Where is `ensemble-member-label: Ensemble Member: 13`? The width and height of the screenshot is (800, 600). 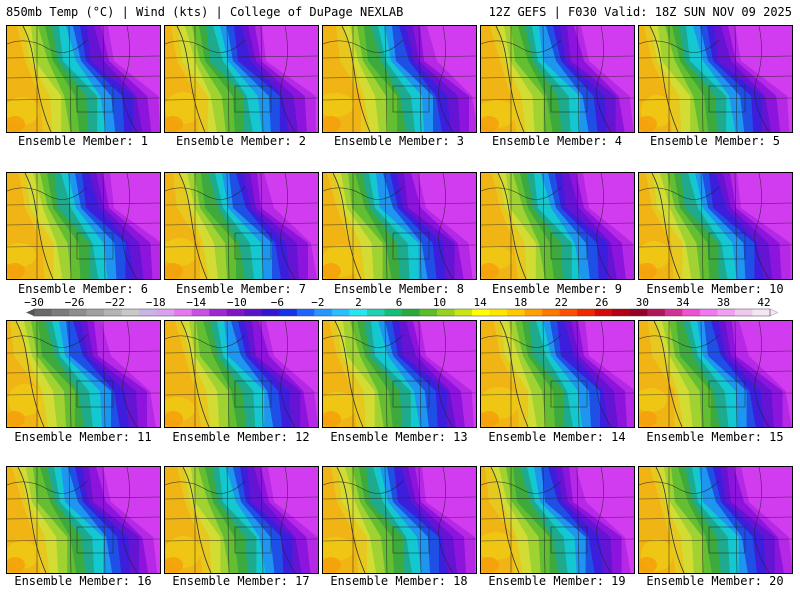
ensemble-member-label: Ensemble Member: 13 is located at coordinates (399, 437).